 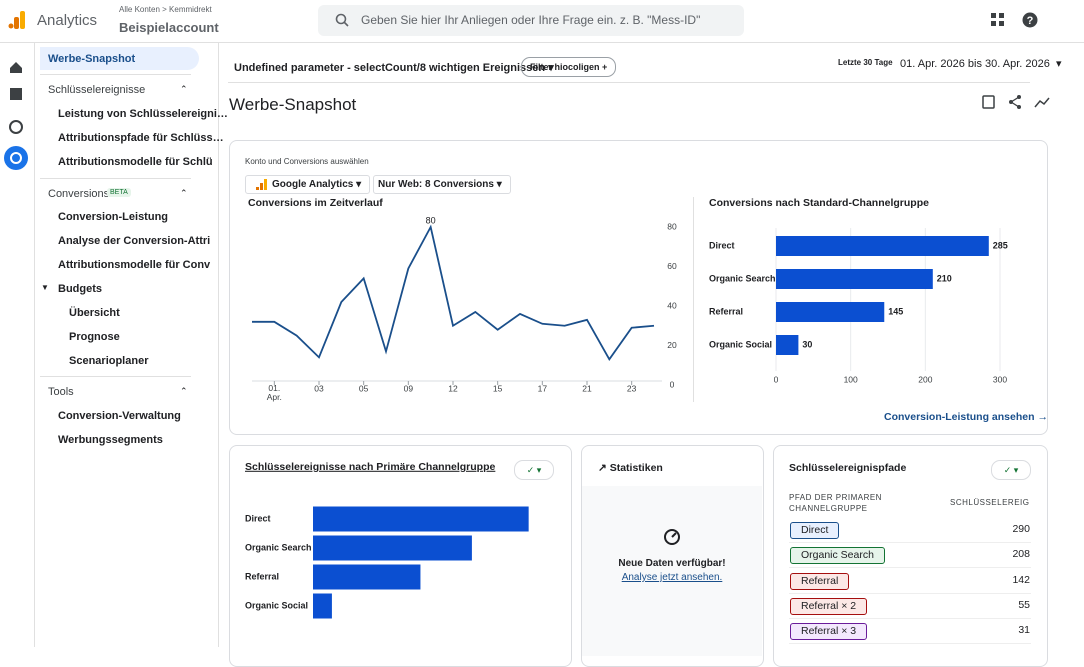 What do you see at coordinates (16, 158) in the screenshot?
I see `advertising-icon` at bounding box center [16, 158].